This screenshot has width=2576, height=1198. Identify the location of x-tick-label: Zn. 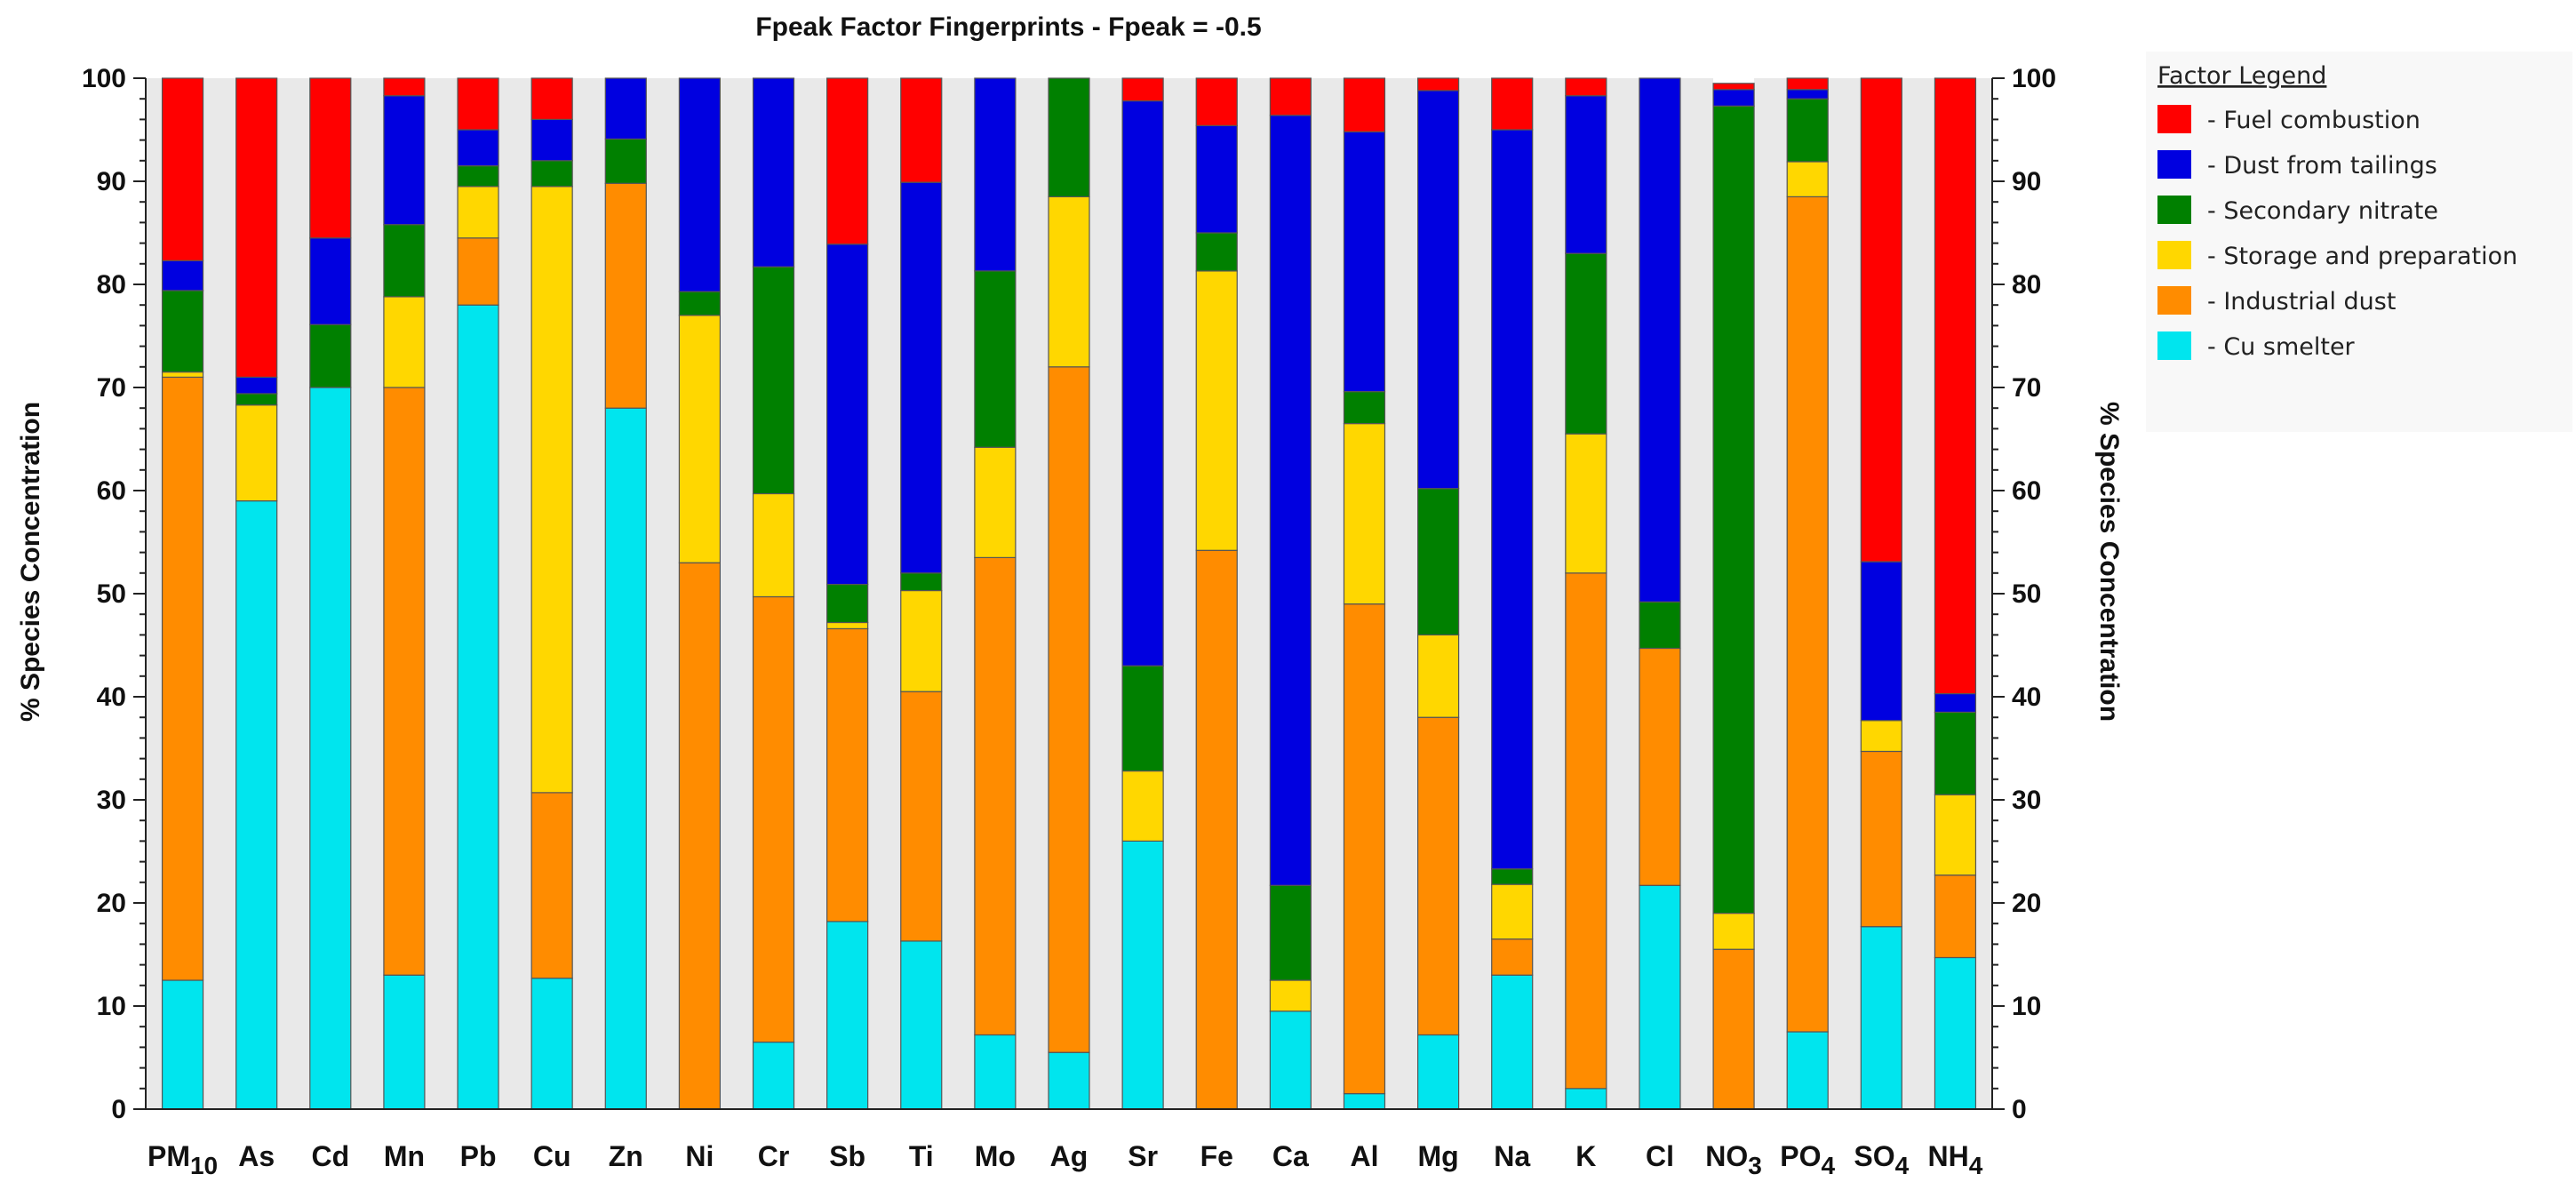
(626, 1156).